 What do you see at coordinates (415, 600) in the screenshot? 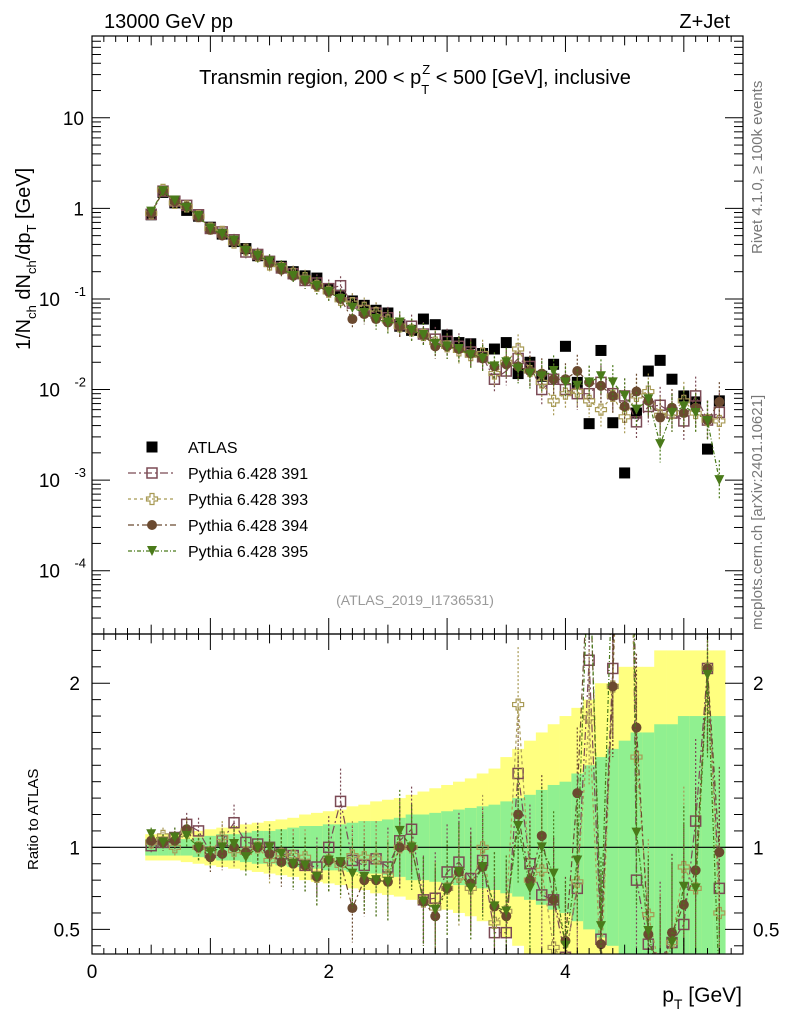
I see `analysis-tag: (ATLAS_2019_I1736531)` at bounding box center [415, 600].